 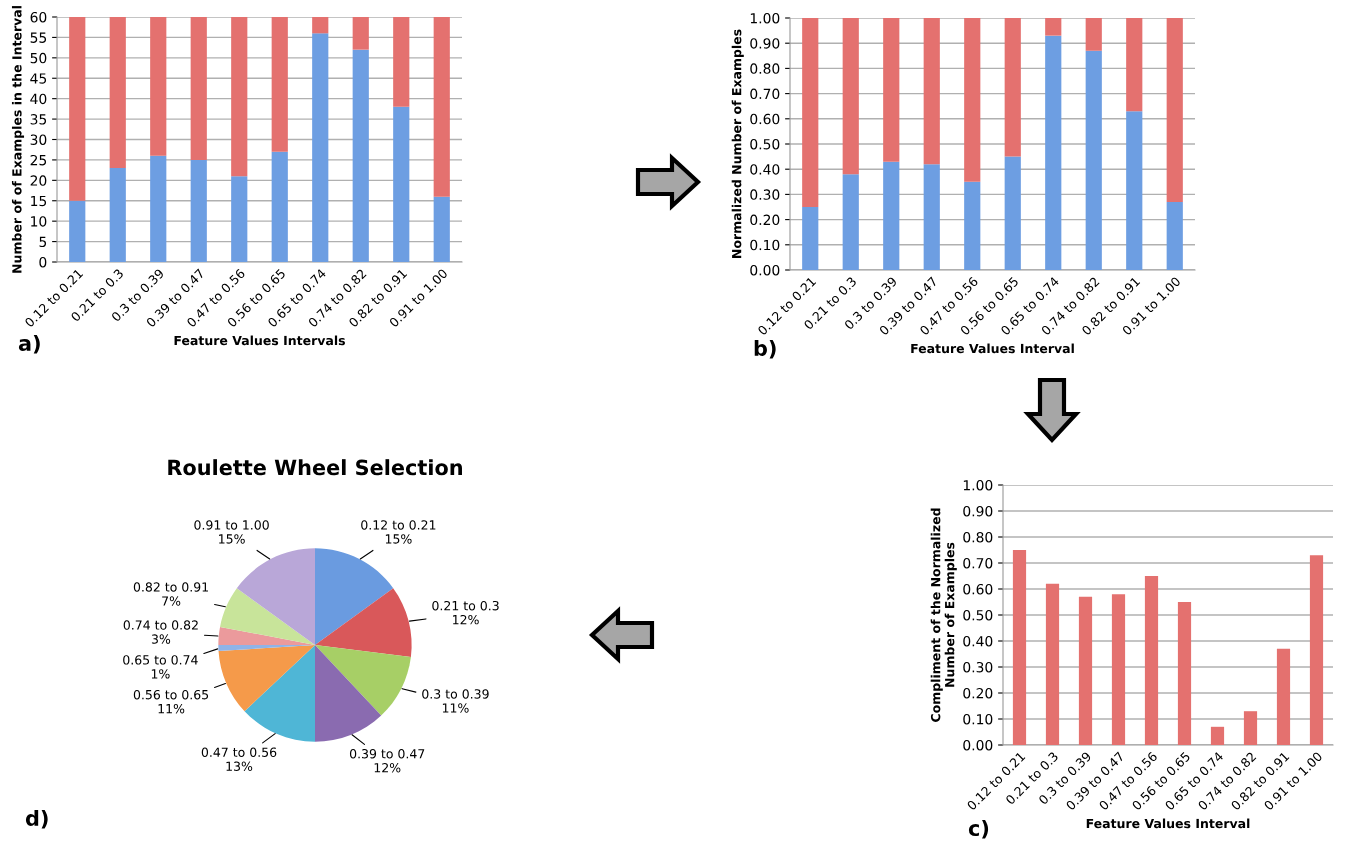 I want to click on x-axis-title: Feature Values Interval, so click(x=992, y=348).